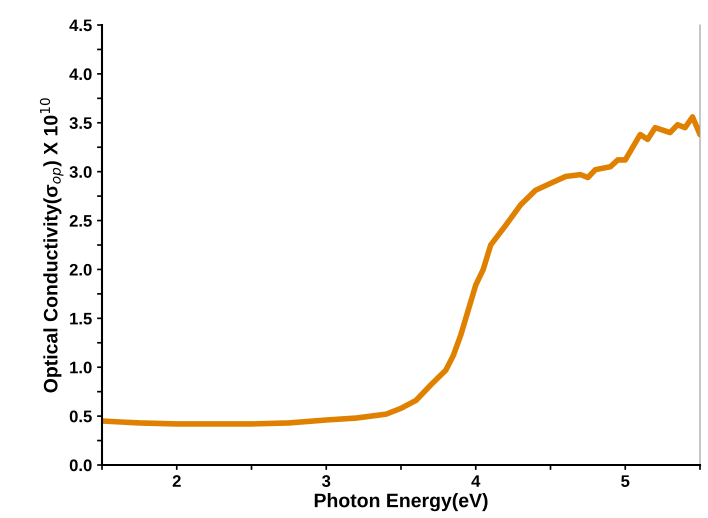  Describe the element at coordinates (81, 416) in the screenshot. I see `y-tick-label: 0.5` at that location.